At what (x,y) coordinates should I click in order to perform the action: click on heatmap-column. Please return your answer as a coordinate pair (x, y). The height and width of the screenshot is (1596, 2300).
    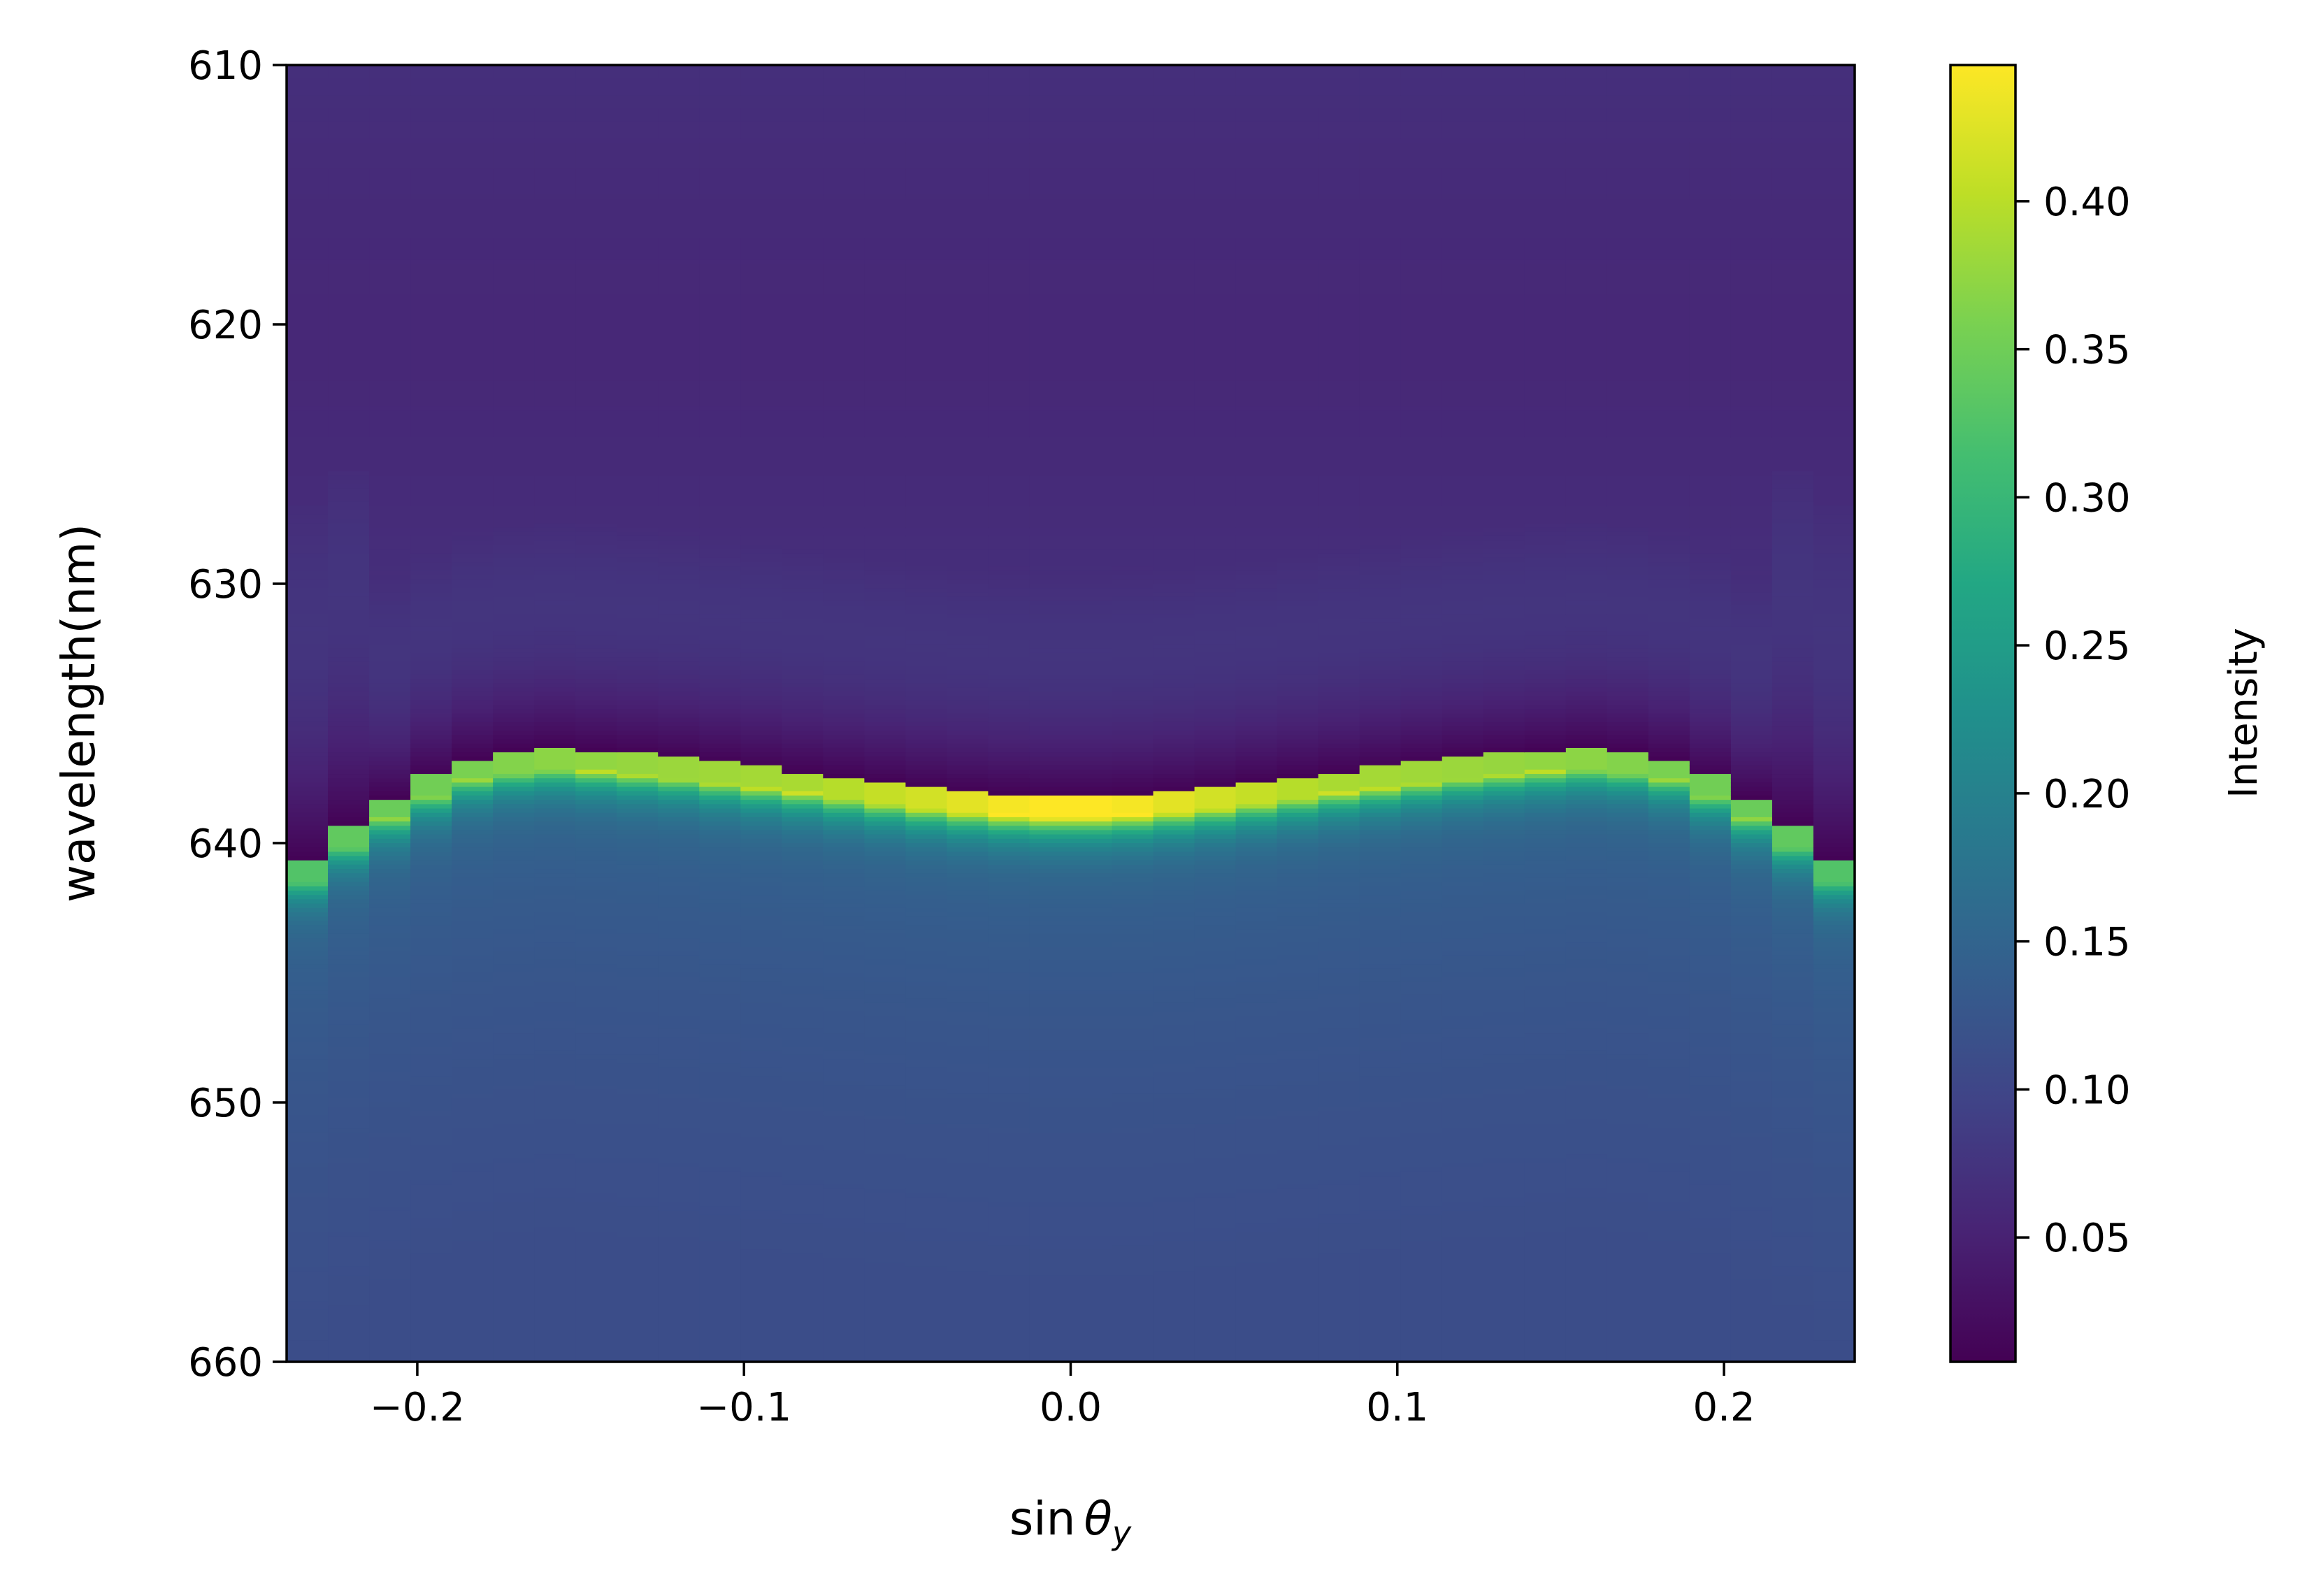
    Looking at the image, I should click on (1091, 714).